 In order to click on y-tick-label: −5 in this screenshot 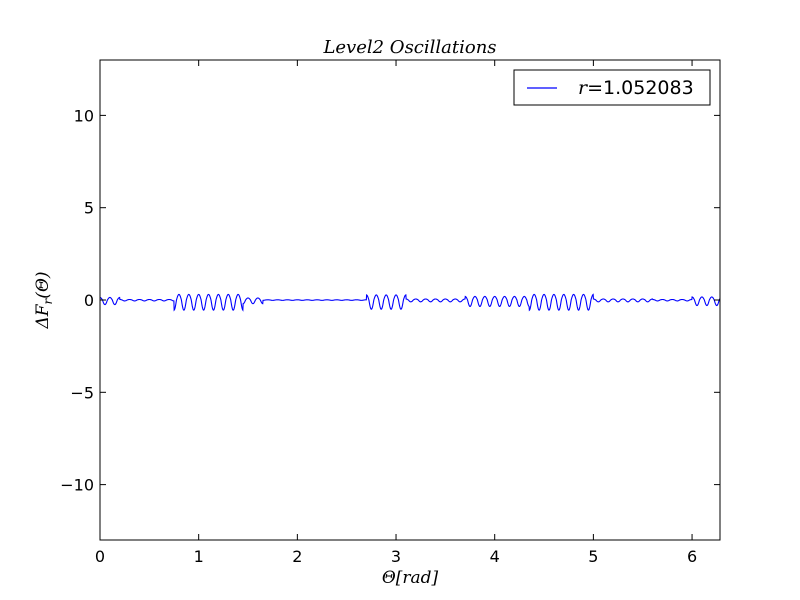, I will do `click(82, 392)`.